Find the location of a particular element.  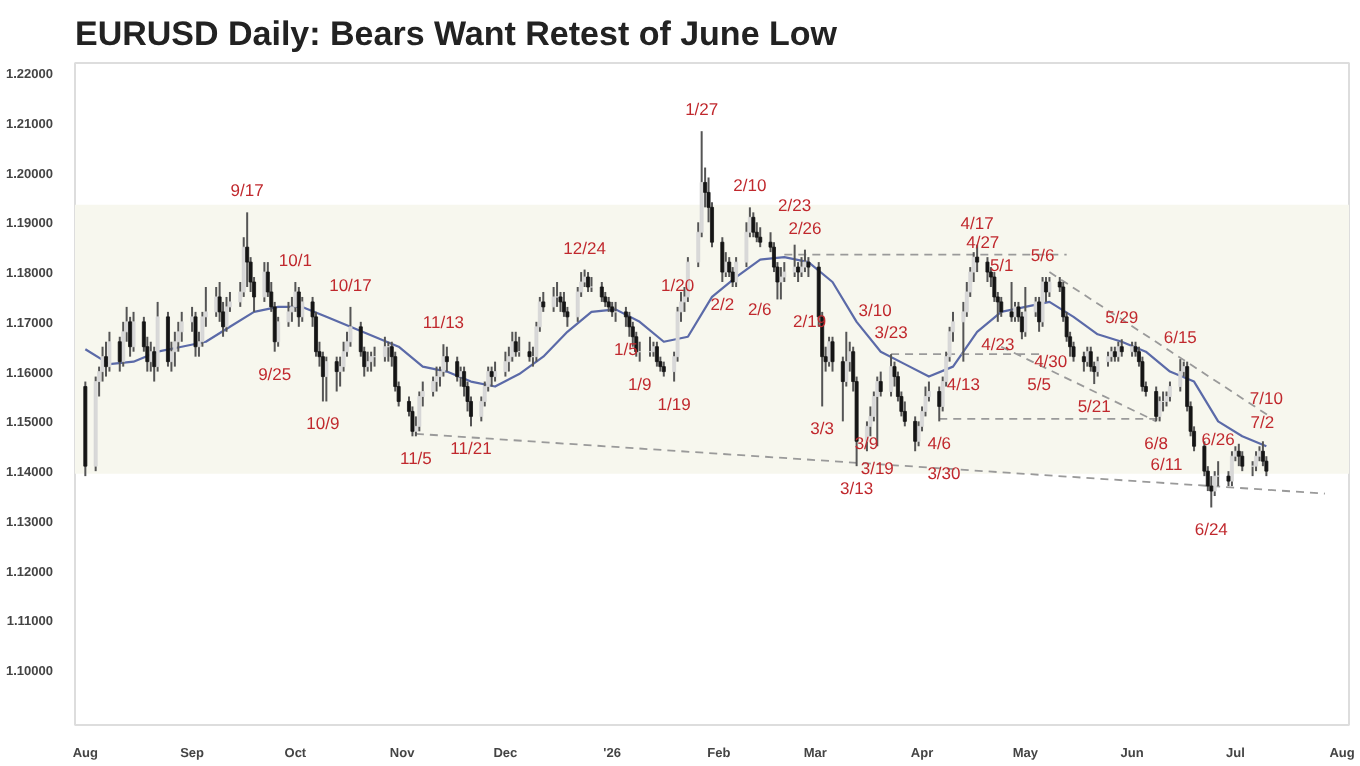

annotation: 2/23 is located at coordinates (795, 204).